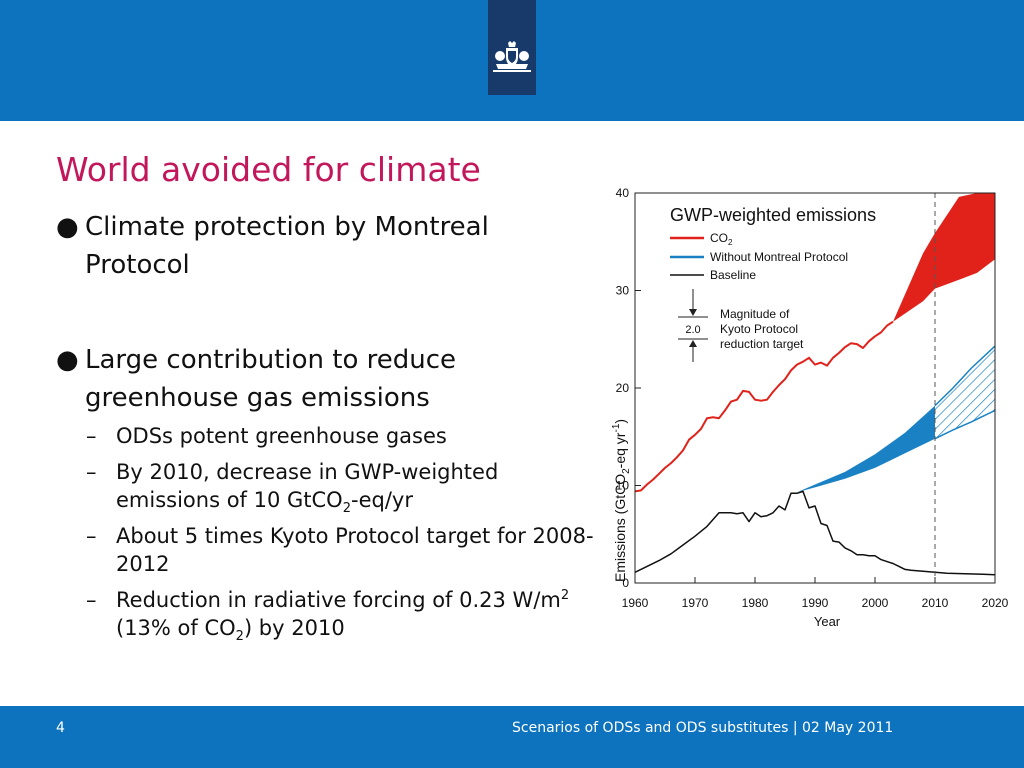 The height and width of the screenshot is (768, 1024). Describe the element at coordinates (512, 737) in the screenshot. I see `footer-bar` at that location.